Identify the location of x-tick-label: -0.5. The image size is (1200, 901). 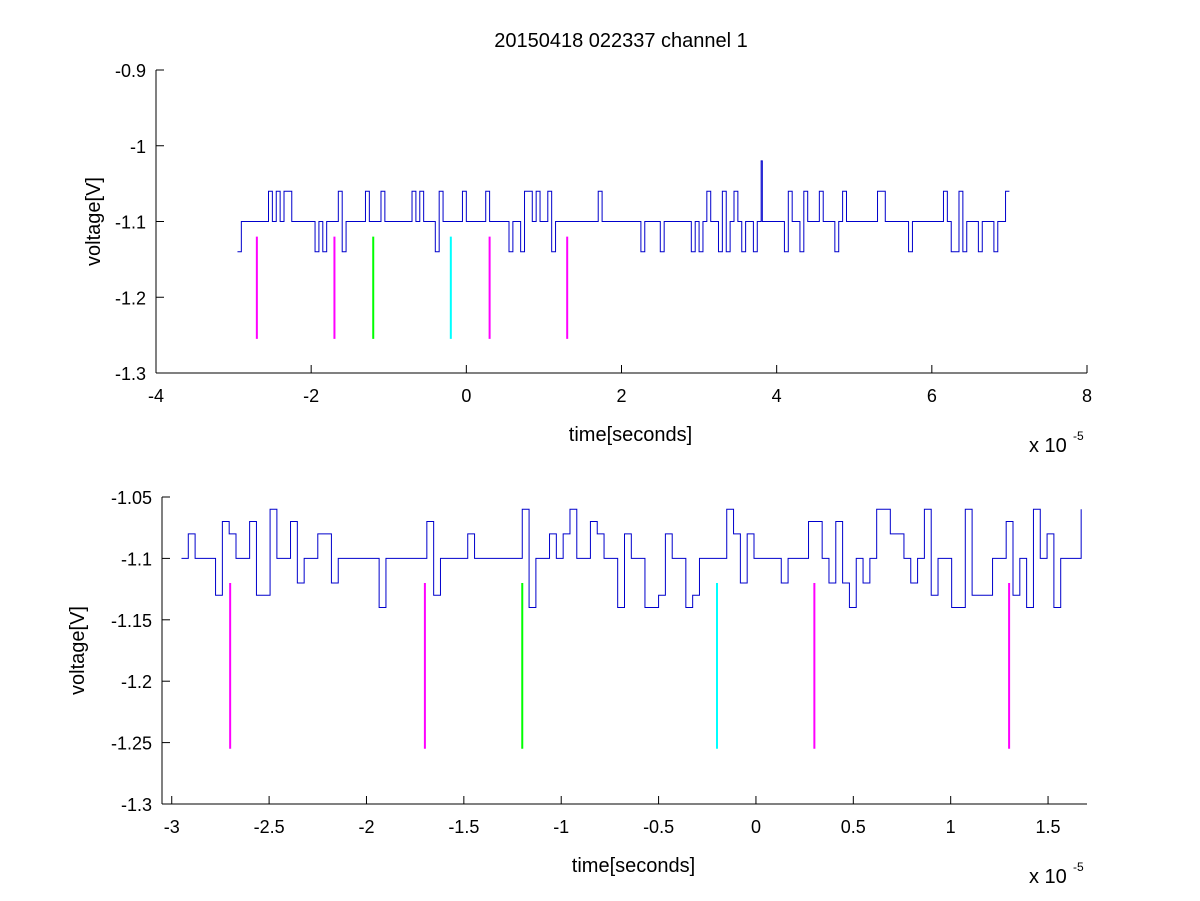
(658, 827).